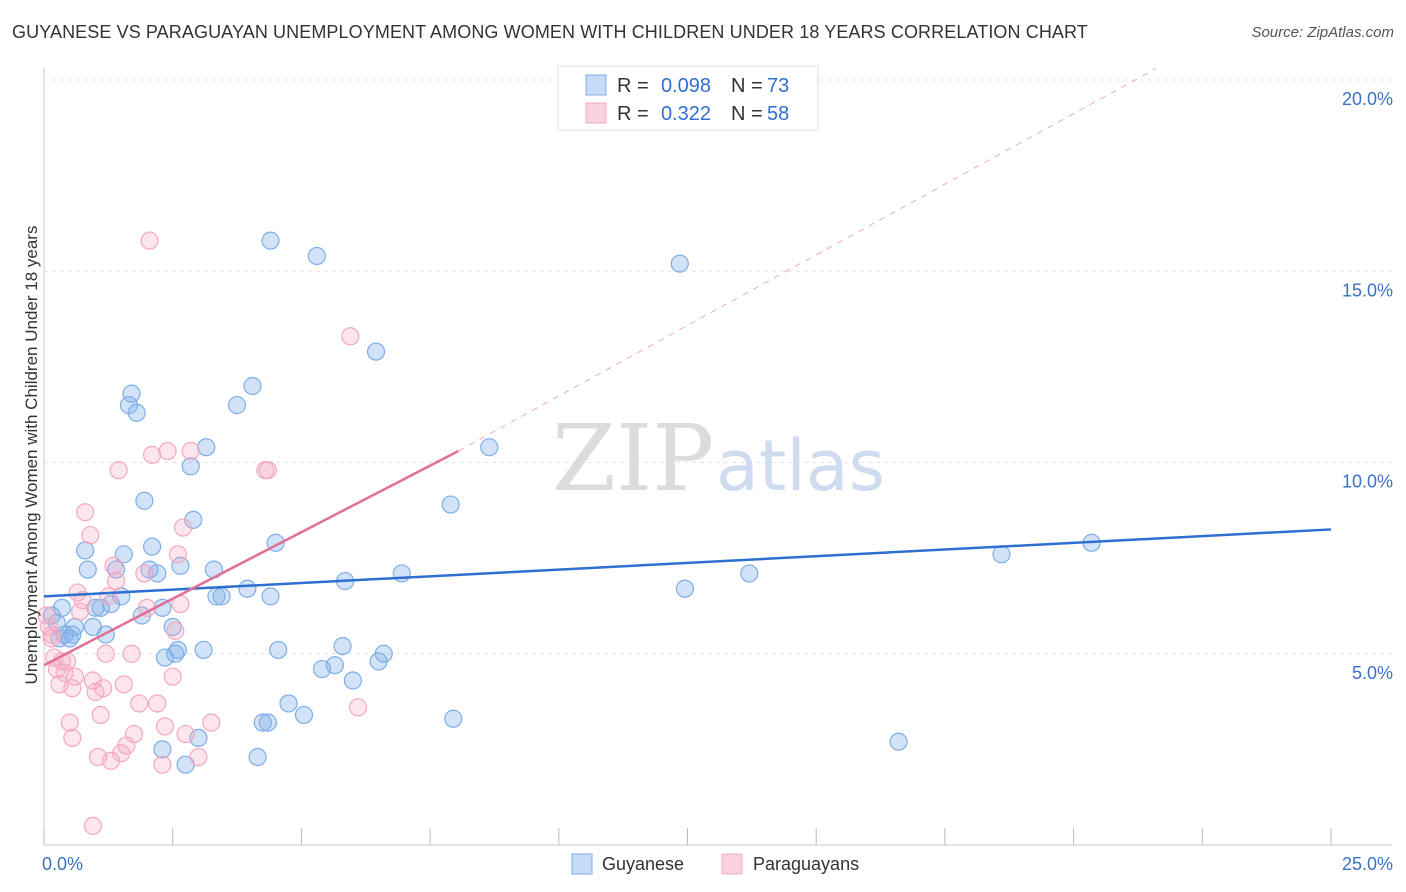 The height and width of the screenshot is (892, 1406). What do you see at coordinates (686, 114) in the screenshot?
I see `top-legend-r-value-paraguayans: 0.322` at bounding box center [686, 114].